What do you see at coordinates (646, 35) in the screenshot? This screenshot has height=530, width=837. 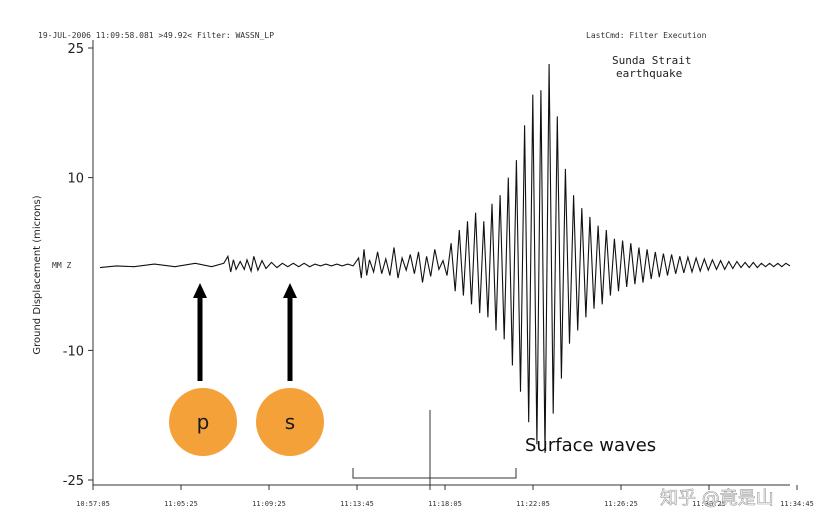 I see `last-command: LastCmd: Filter Execution` at bounding box center [646, 35].